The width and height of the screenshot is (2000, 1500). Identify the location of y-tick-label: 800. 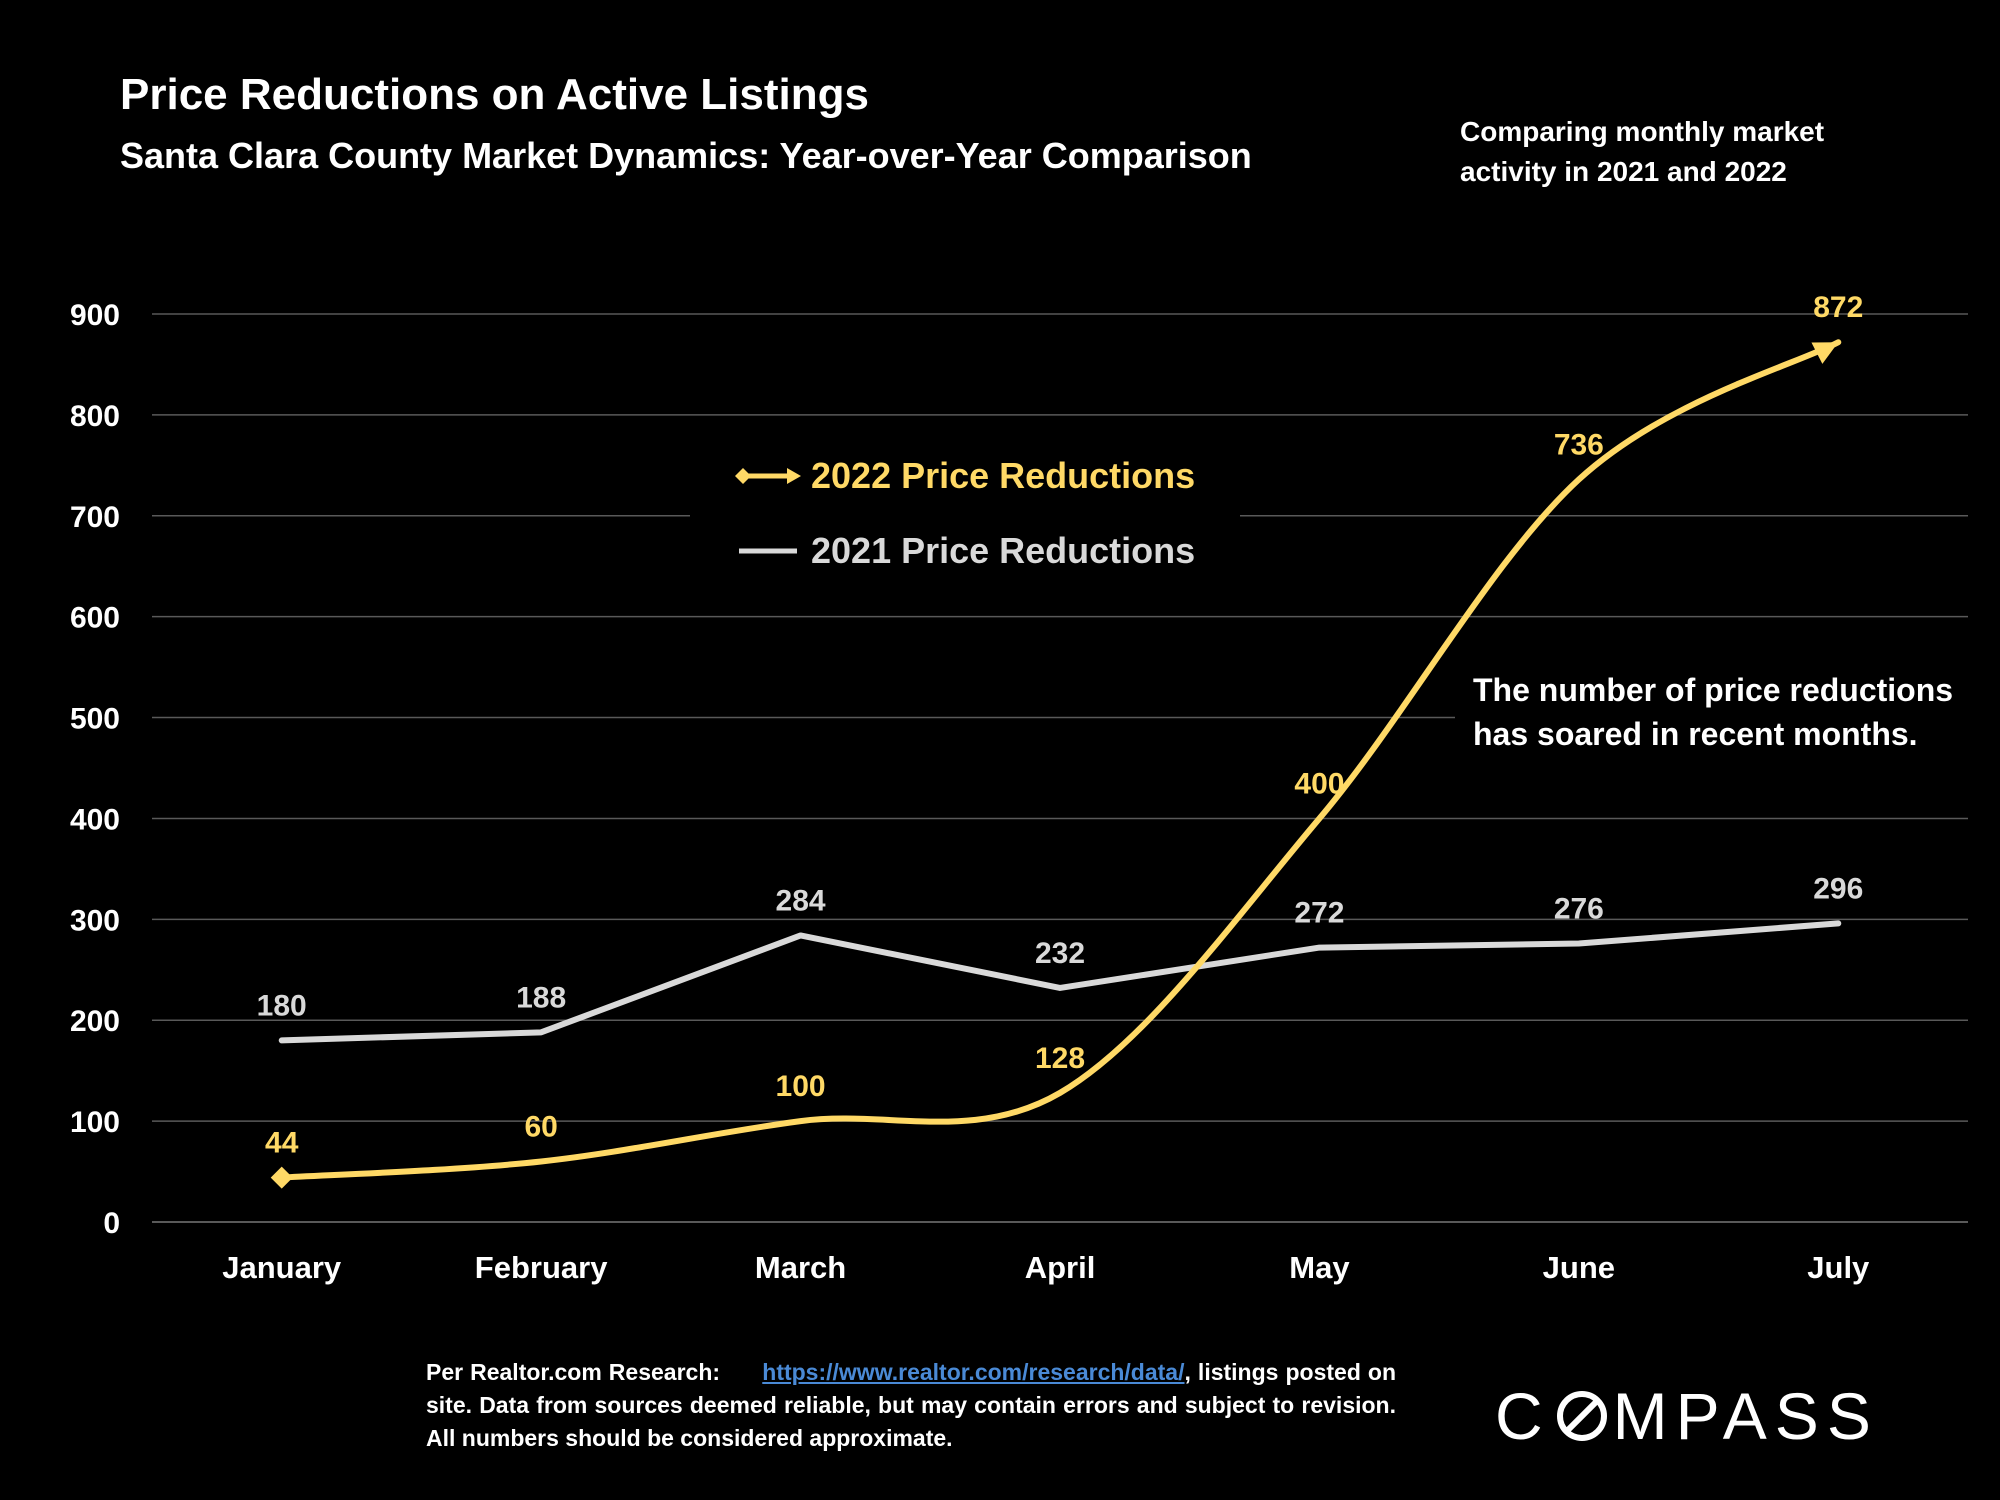
(95, 416).